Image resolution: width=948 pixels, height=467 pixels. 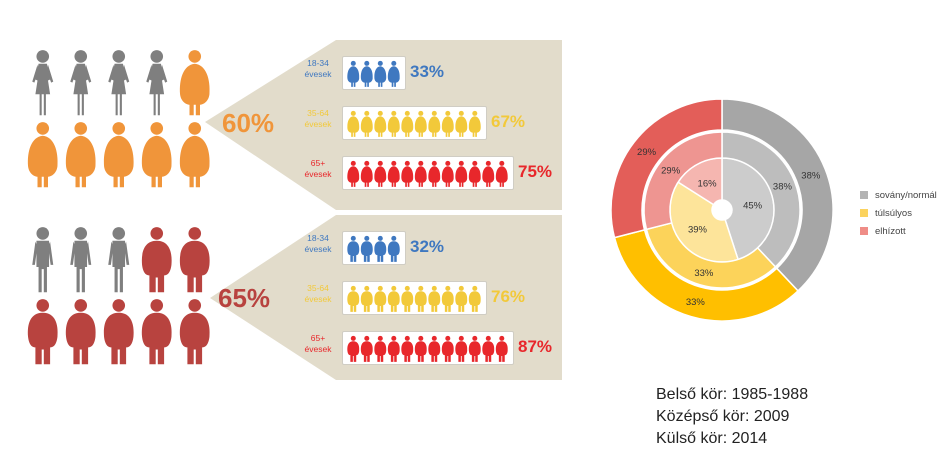 I want to click on women-figure-grid, so click(x=120, y=123).